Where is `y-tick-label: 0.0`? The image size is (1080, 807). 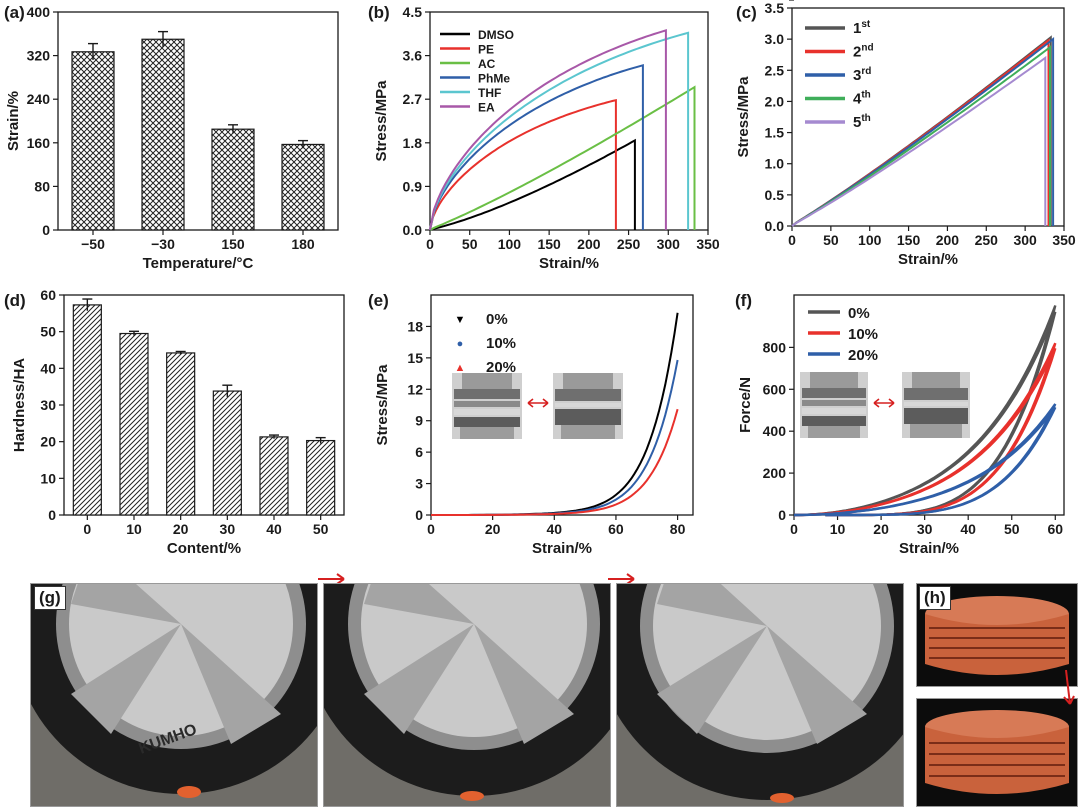
y-tick-label: 0.0 is located at coordinates (413, 230).